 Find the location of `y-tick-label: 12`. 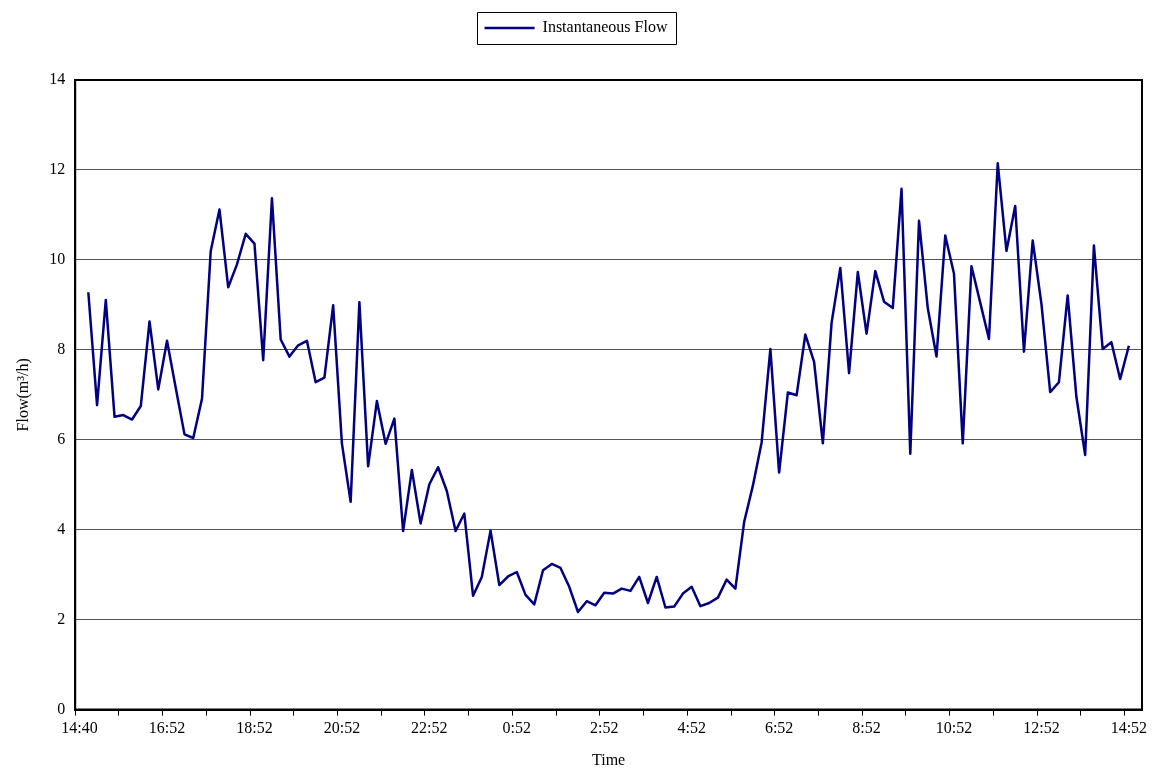

y-tick-label: 12 is located at coordinates (57, 169).